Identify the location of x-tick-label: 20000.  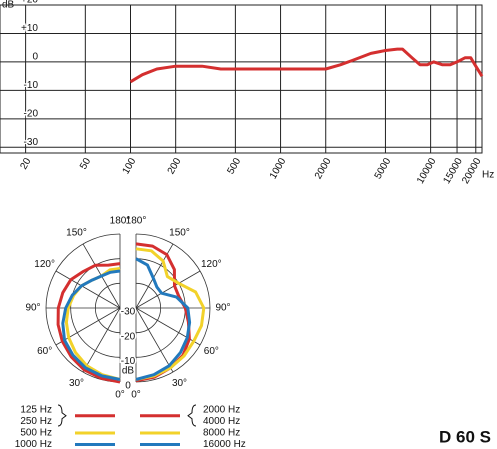
(472, 171).